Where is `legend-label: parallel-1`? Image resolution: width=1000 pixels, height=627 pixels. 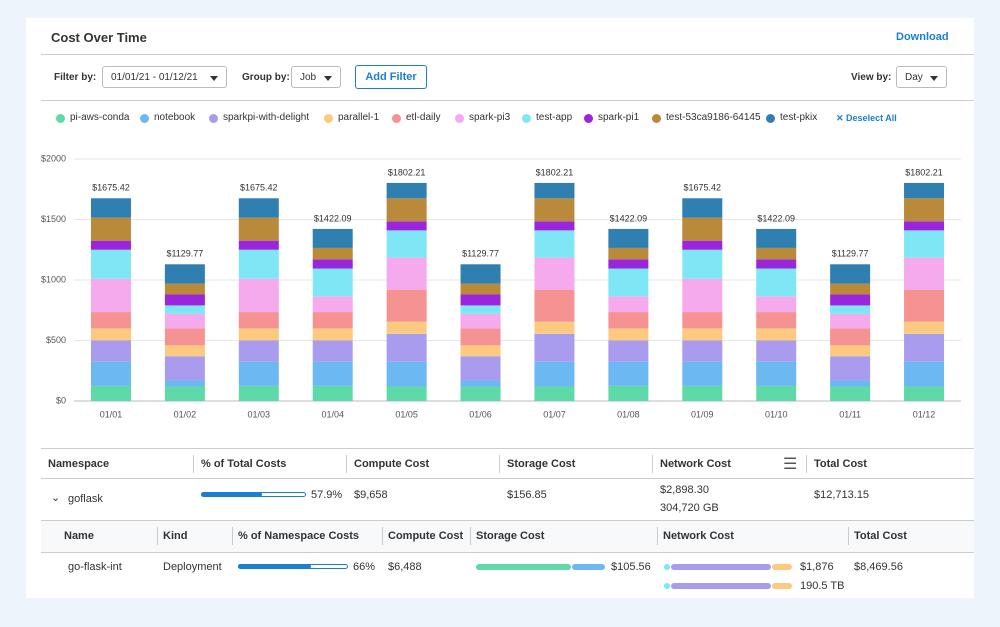 legend-label: parallel-1 is located at coordinates (359, 117).